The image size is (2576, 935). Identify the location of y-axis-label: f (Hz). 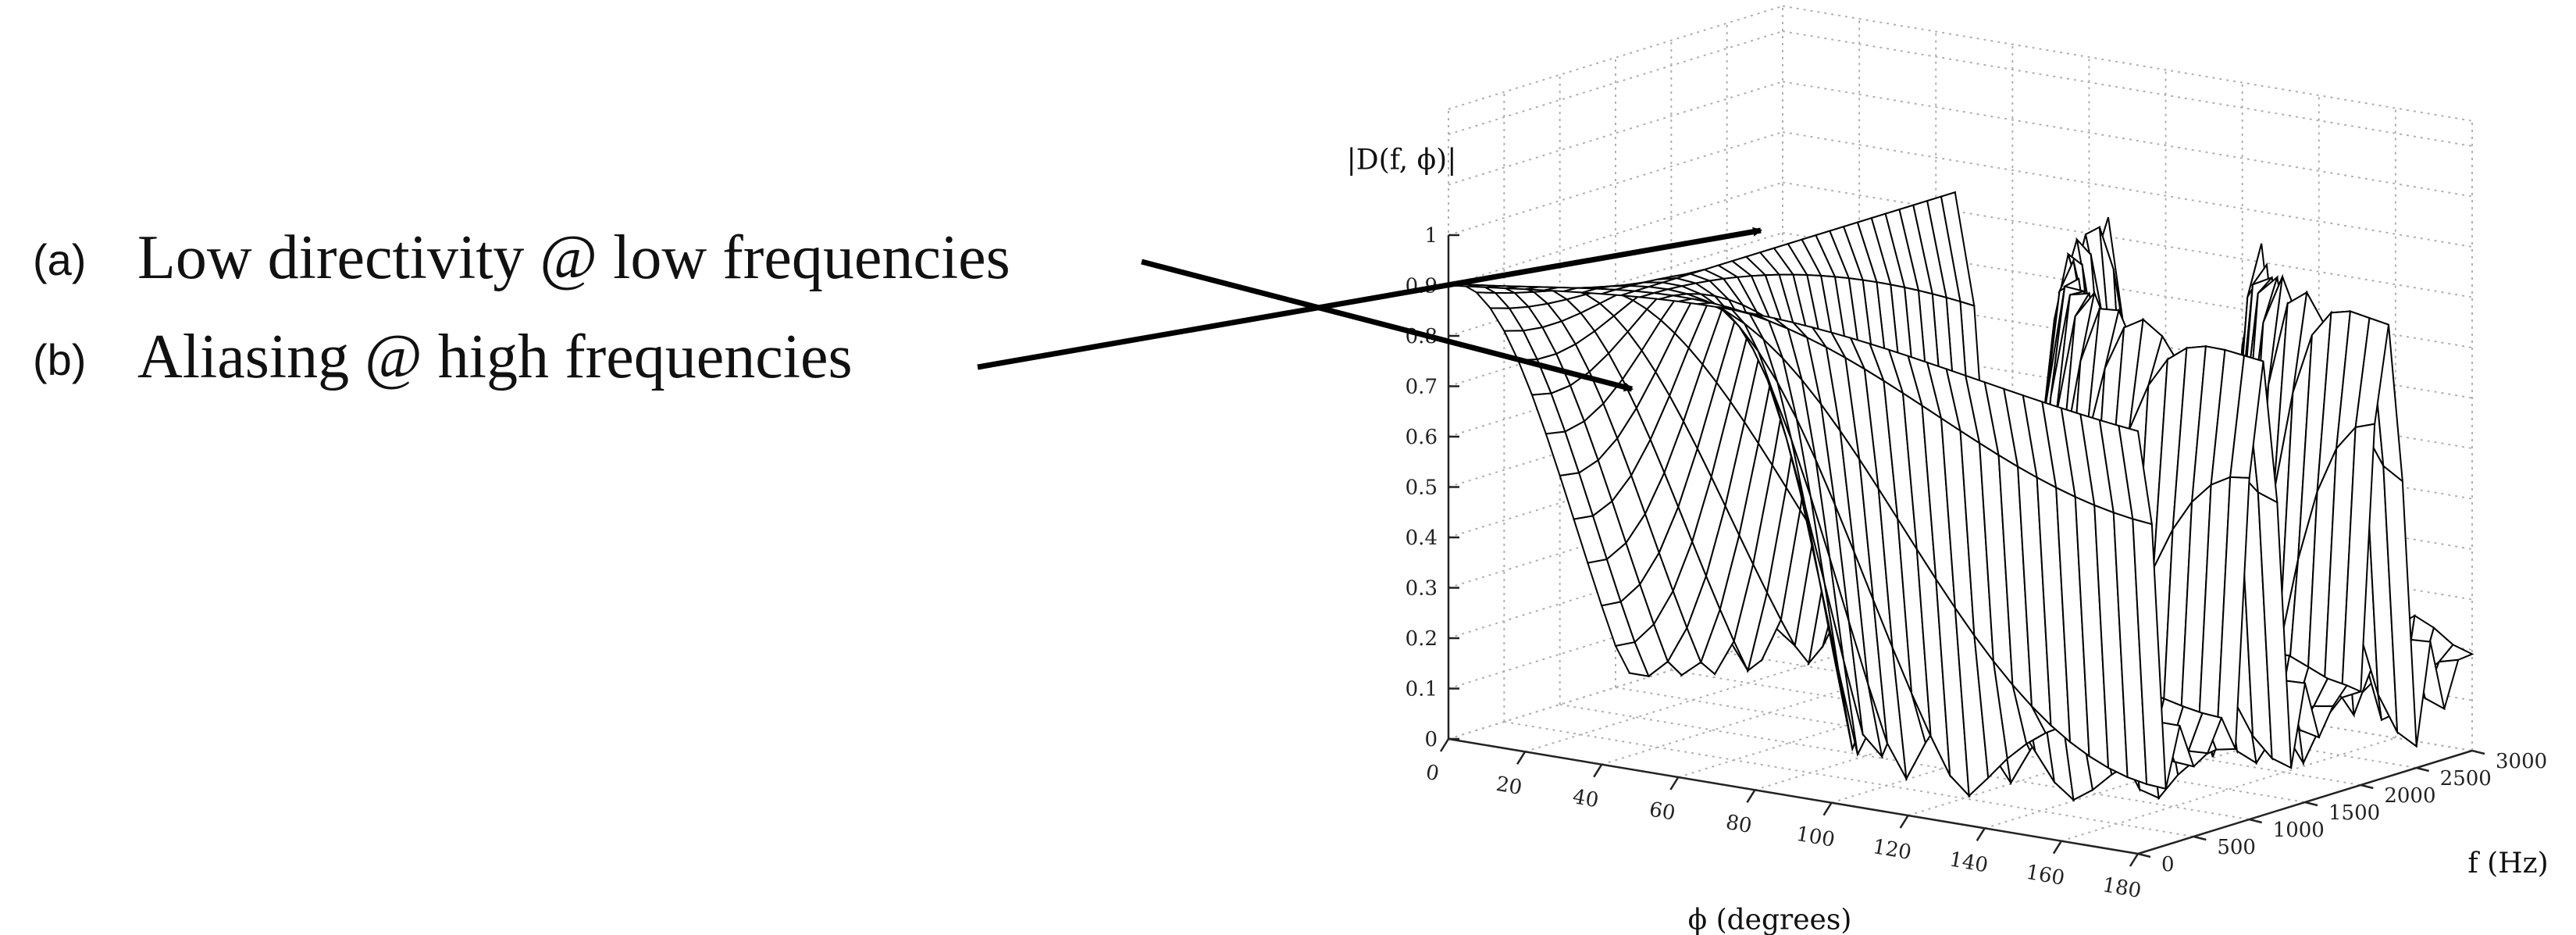
(2508, 864).